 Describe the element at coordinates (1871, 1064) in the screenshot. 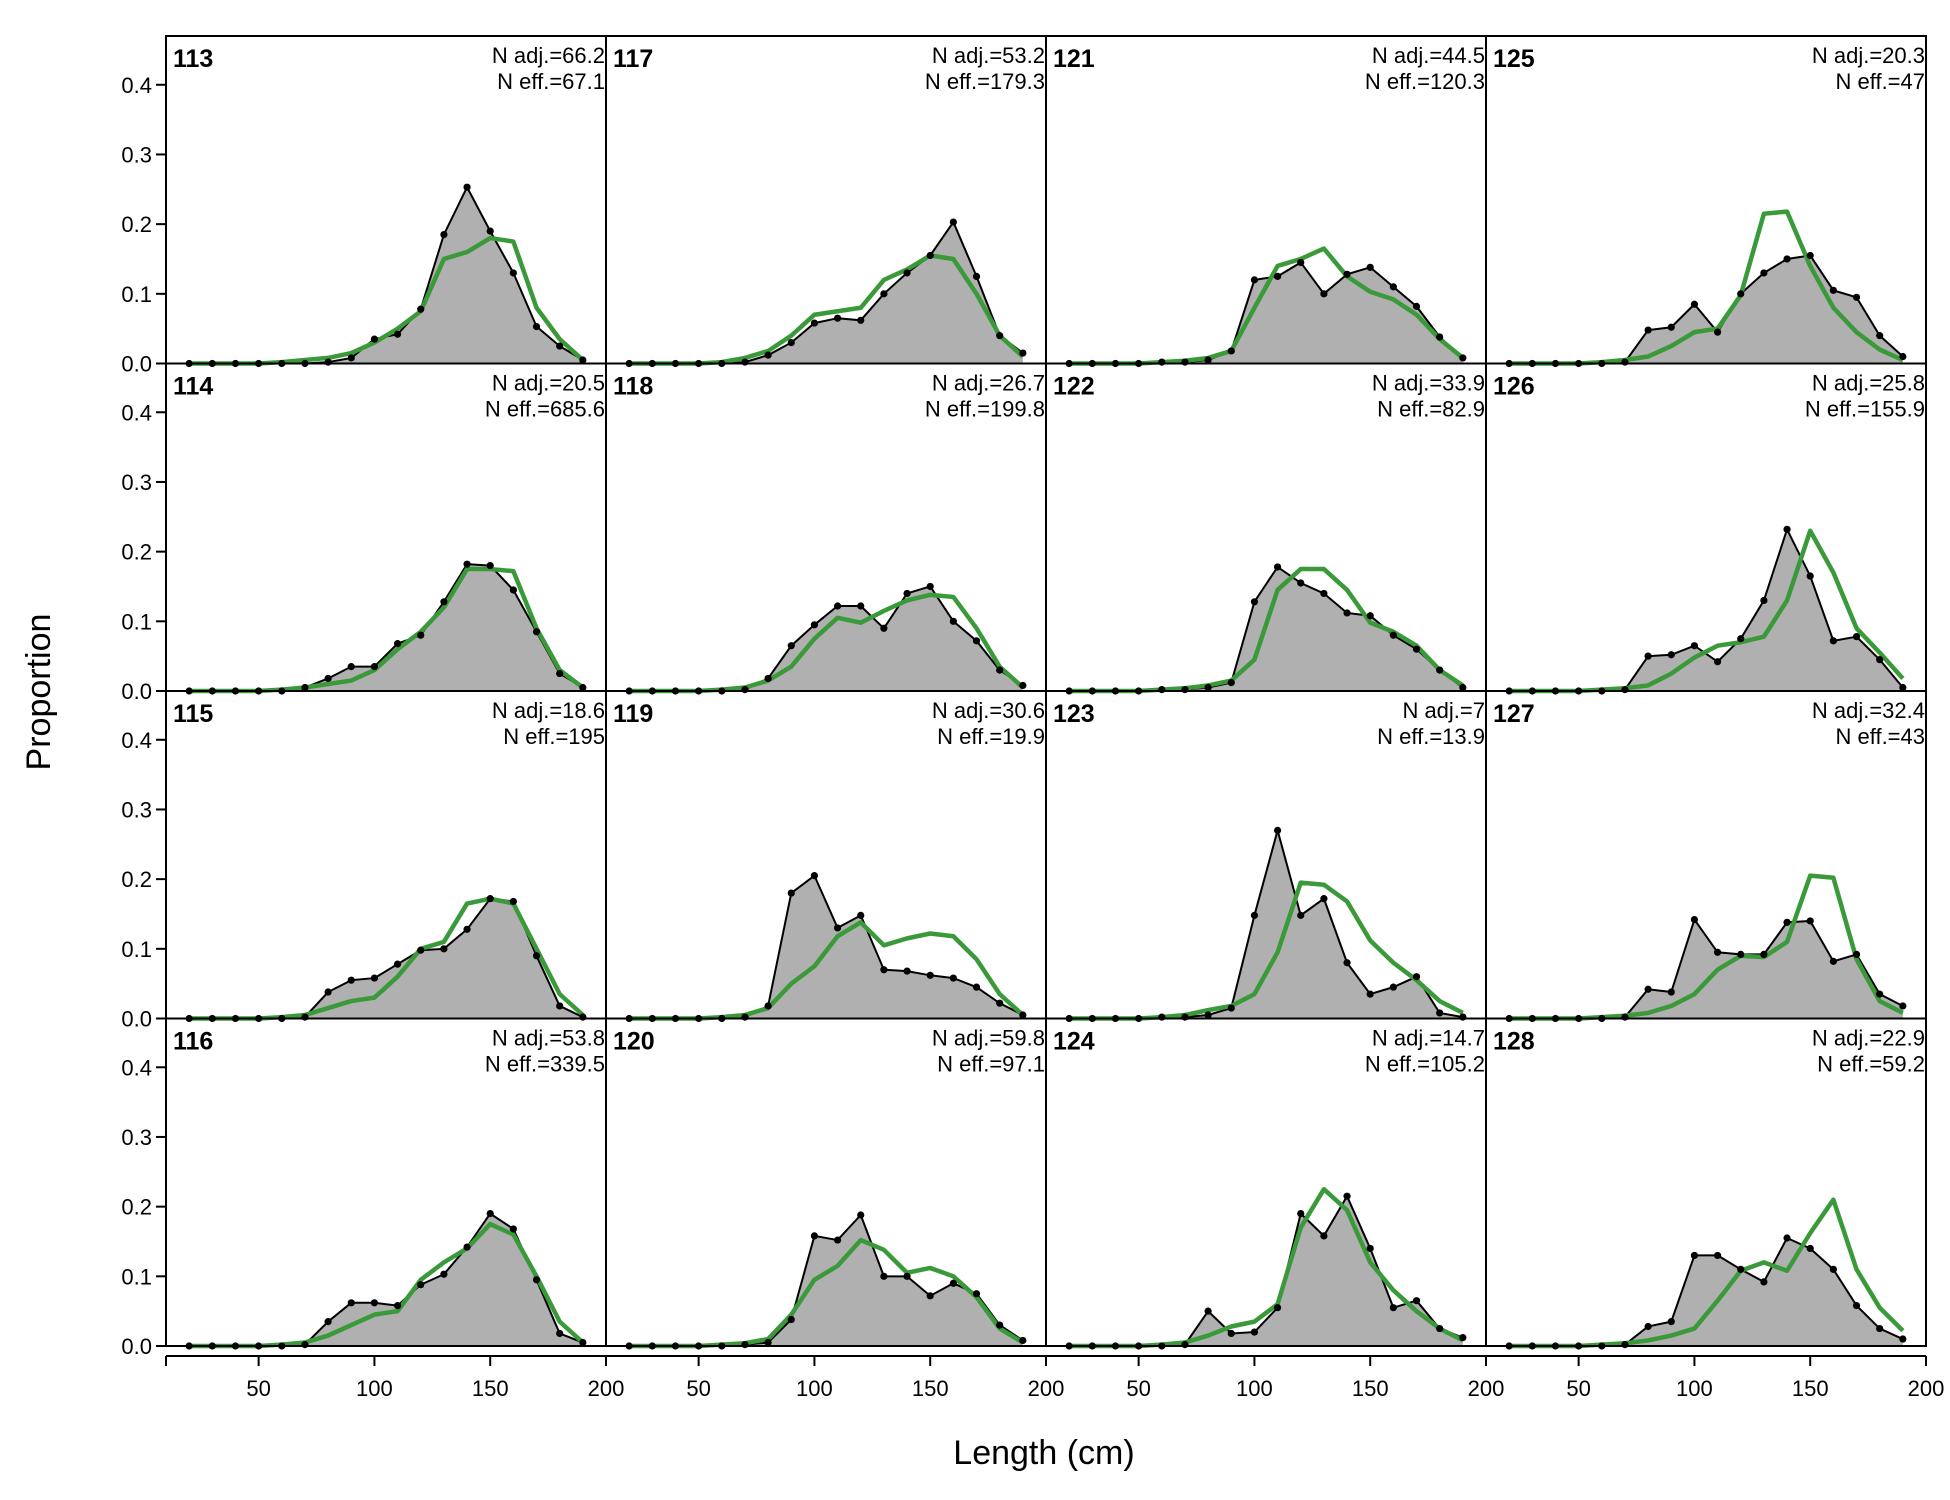

I see `n-eff-label: N eff.=59.2` at that location.